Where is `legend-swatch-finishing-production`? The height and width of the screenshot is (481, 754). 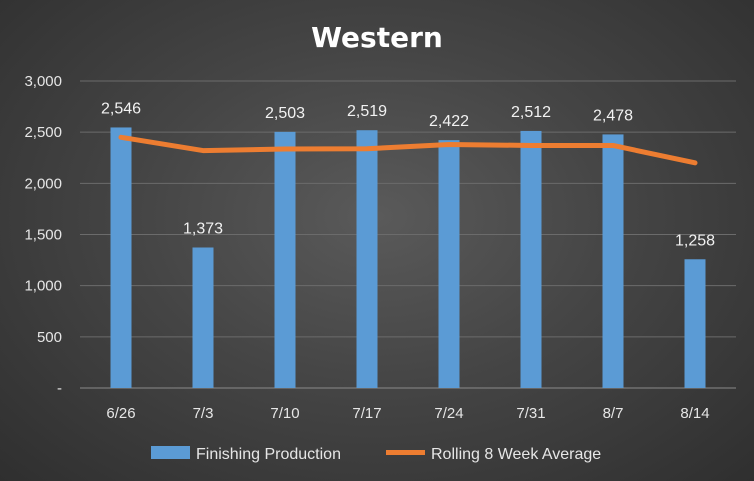 legend-swatch-finishing-production is located at coordinates (170, 452).